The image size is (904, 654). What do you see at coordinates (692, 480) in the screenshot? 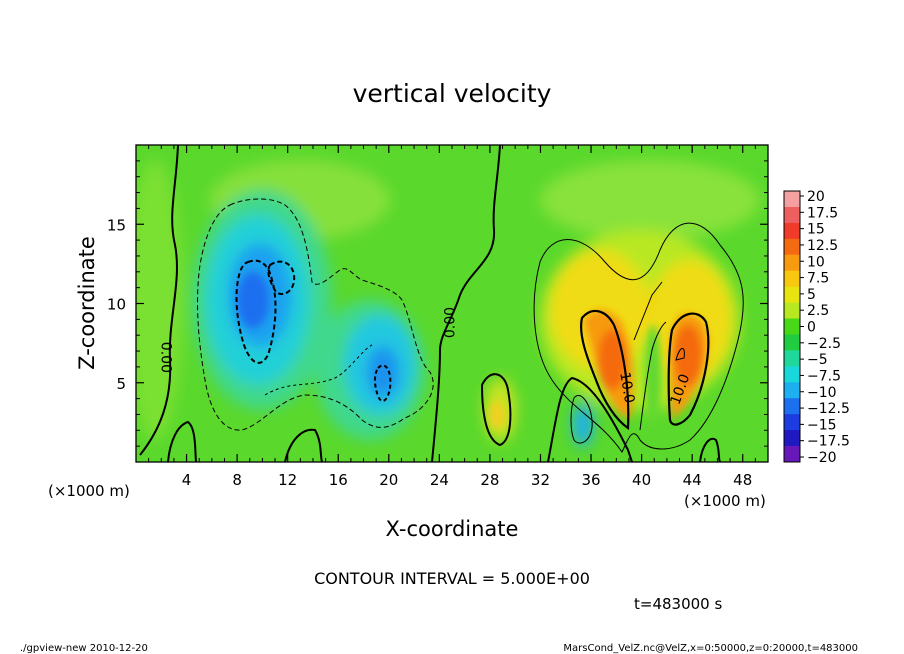
I see `x-tick-label: 44` at bounding box center [692, 480].